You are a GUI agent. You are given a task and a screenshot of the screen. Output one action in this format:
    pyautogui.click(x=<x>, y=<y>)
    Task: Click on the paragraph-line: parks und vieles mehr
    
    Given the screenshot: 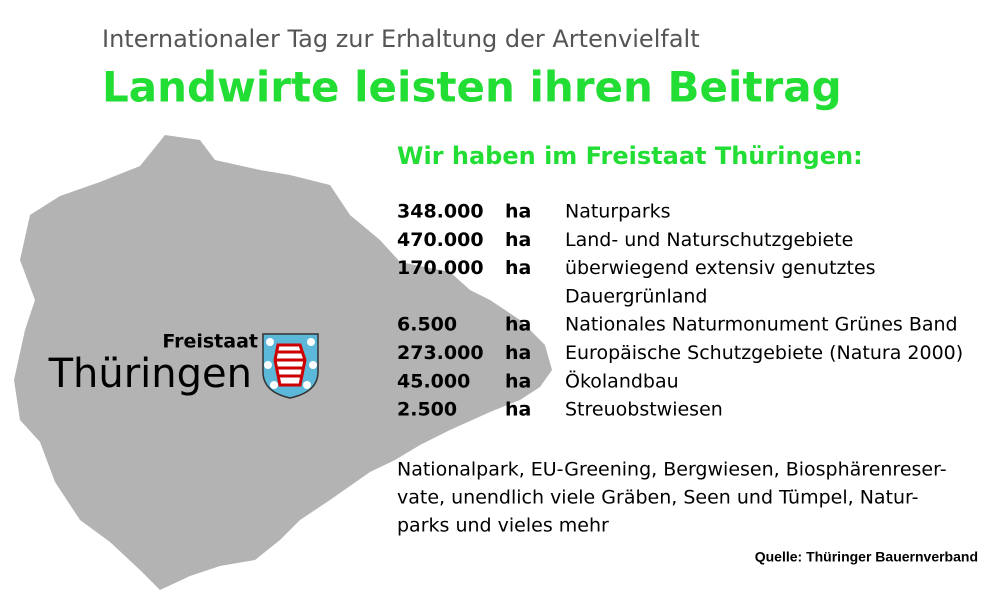 What is the action you would take?
    pyautogui.click(x=503, y=526)
    